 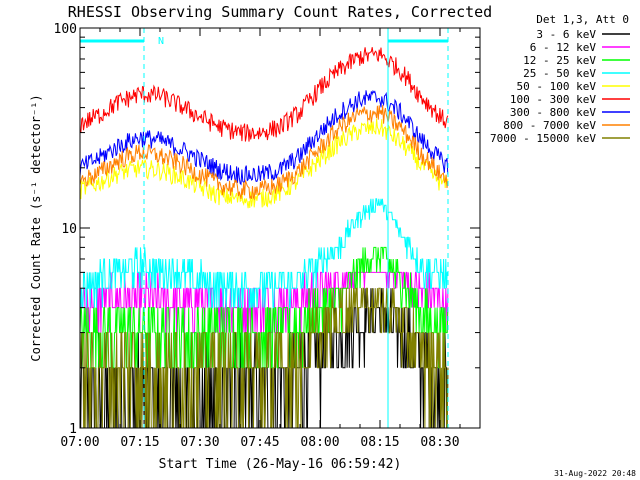 What do you see at coordinates (582, 19) in the screenshot?
I see `legend-title: Det 1,3, Att 0` at bounding box center [582, 19].